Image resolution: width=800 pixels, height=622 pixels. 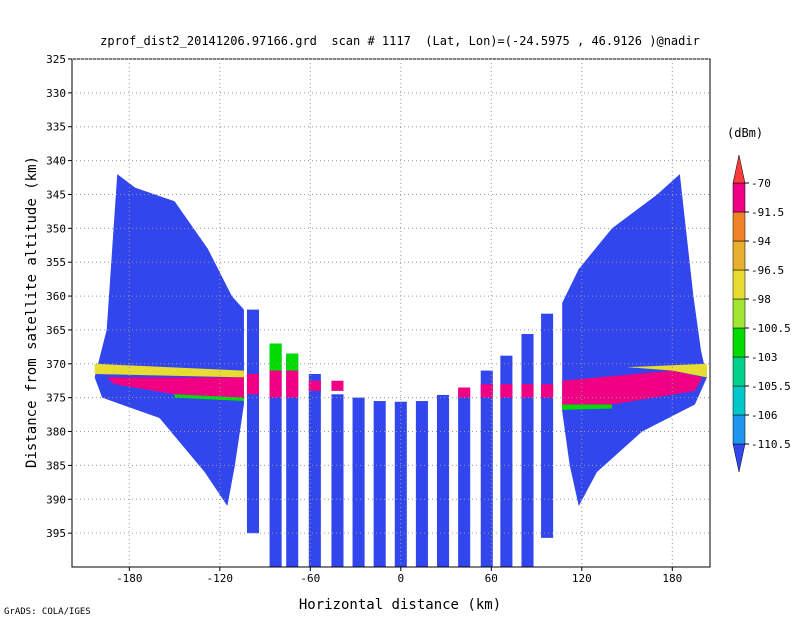 What do you see at coordinates (400, 605) in the screenshot?
I see `x-axis-label: Horizontal distance (km)` at bounding box center [400, 605].